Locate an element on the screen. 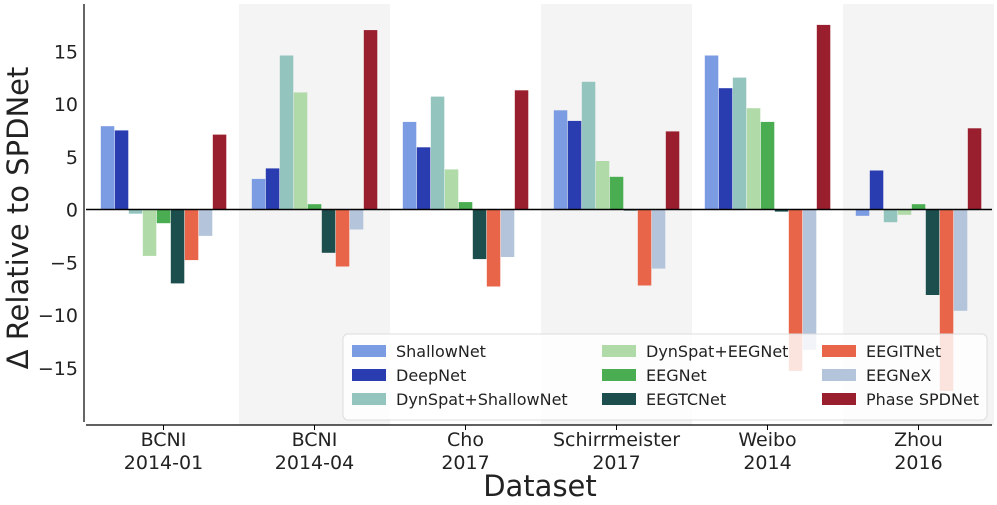 The image size is (997, 505). legend-label: DynSpat+EEGNet is located at coordinates (717, 351).